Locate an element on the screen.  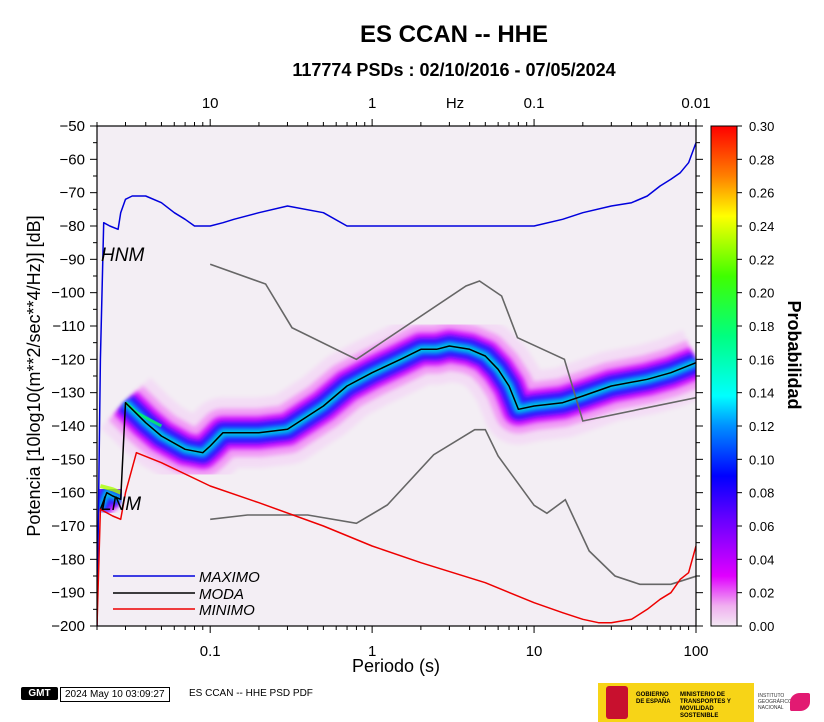
colorbar-label: Probabilidad is located at coordinates (794, 354).